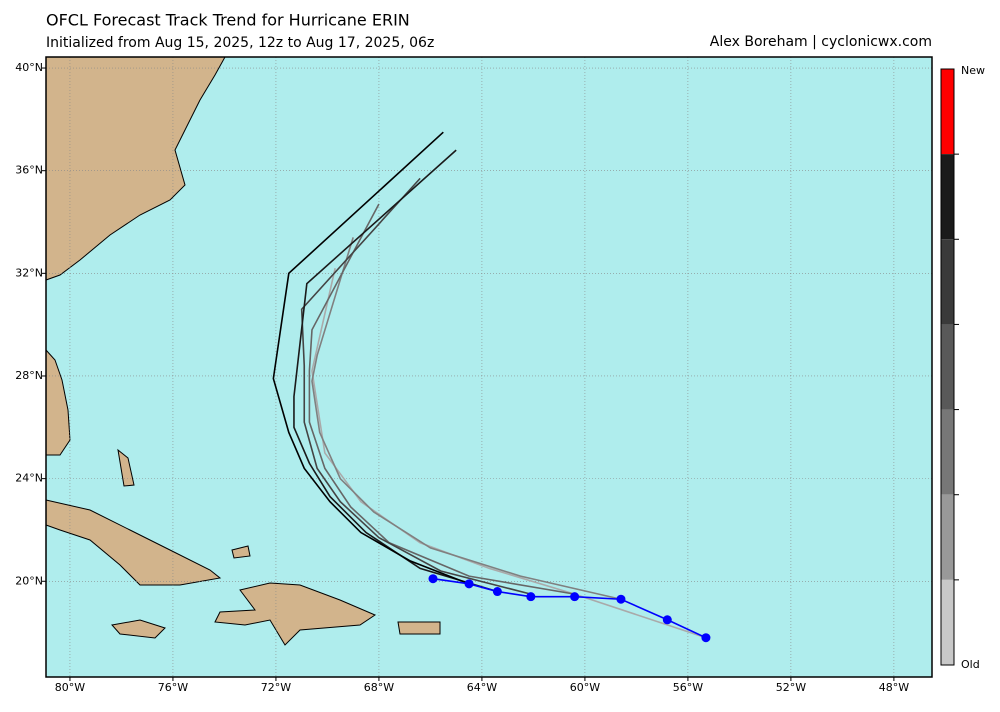 The height and width of the screenshot is (712, 1000). Describe the element at coordinates (821, 42) in the screenshot. I see `credit: Alex Boreham | cyclonicwx.com` at that location.